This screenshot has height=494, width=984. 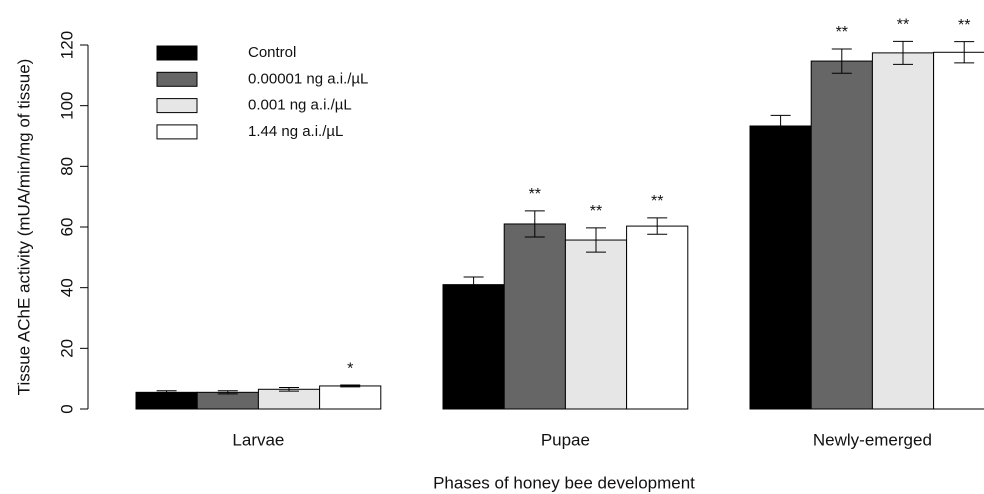 What do you see at coordinates (872, 439) in the screenshot?
I see `x-tick-label: Newly-emerged` at bounding box center [872, 439].